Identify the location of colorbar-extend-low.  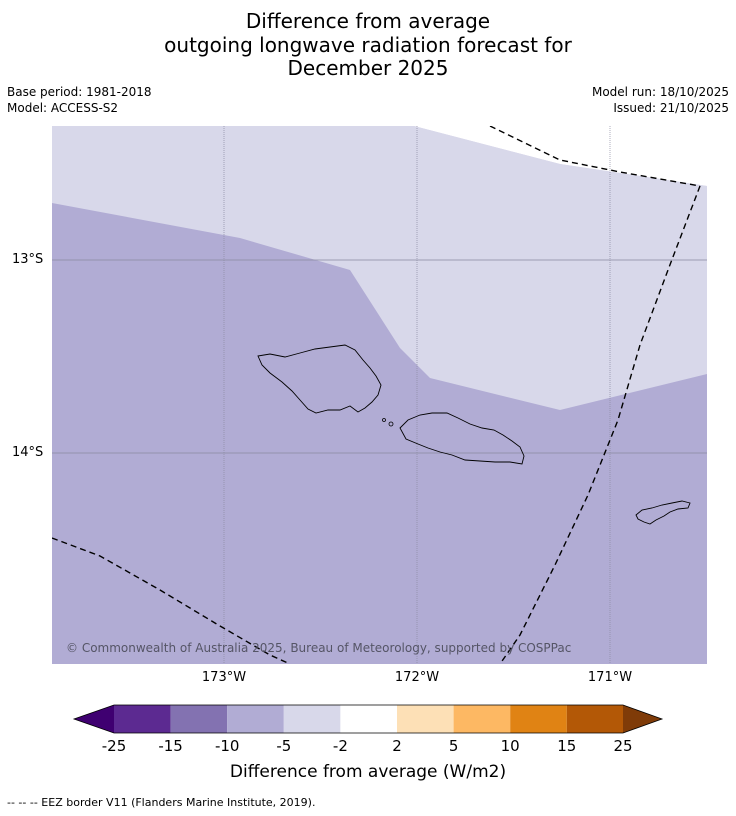
(94, 719).